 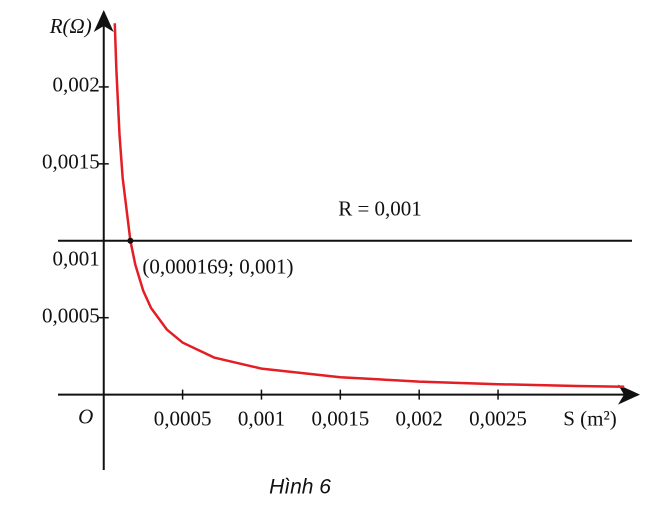 What do you see at coordinates (70, 26) in the screenshot?
I see `y-axis-label: R(Ω)` at bounding box center [70, 26].